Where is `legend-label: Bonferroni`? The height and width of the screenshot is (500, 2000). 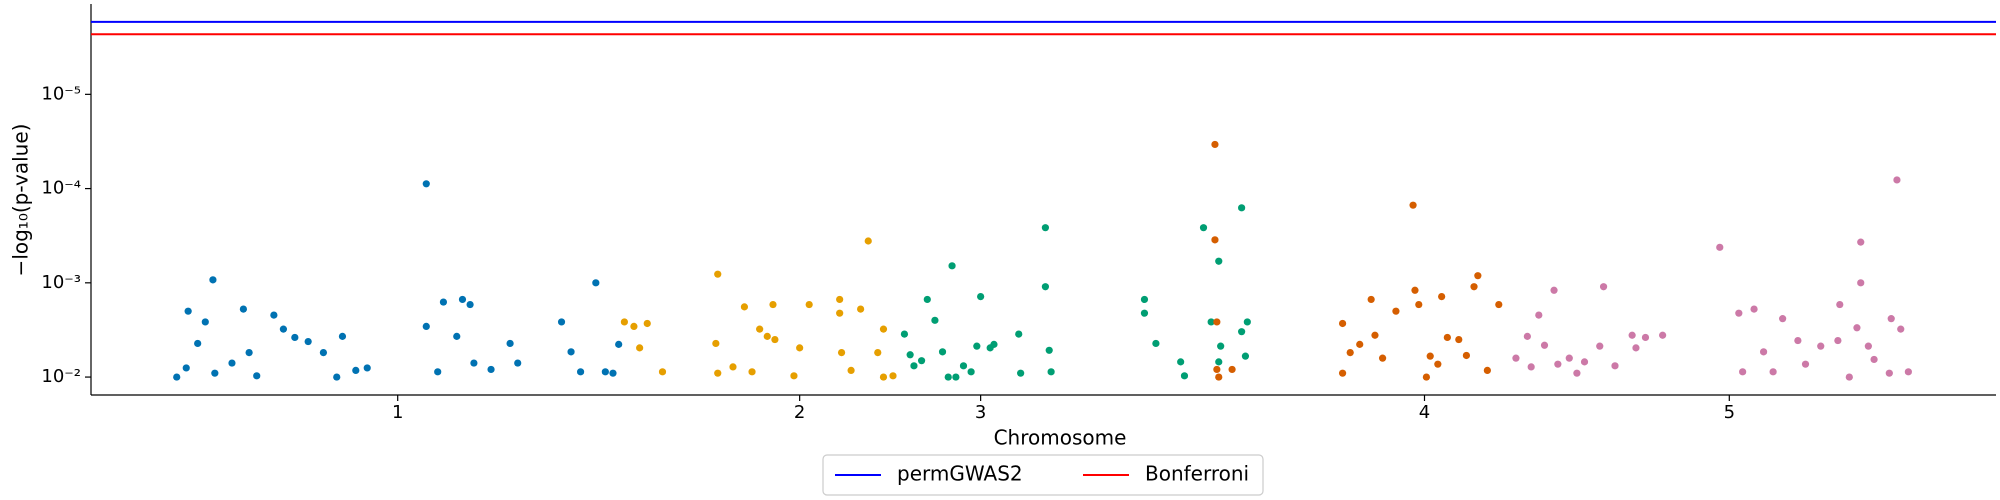
legend-label: Bonferroni is located at coordinates (1197, 474).